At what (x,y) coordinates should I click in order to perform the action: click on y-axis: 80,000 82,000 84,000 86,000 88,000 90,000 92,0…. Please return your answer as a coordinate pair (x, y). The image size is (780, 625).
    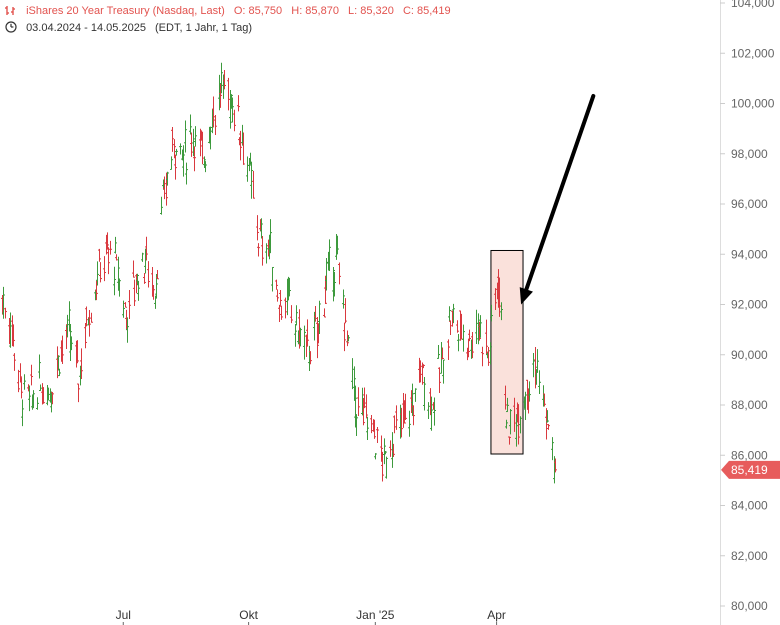
    Looking at the image, I should click on (747, 306).